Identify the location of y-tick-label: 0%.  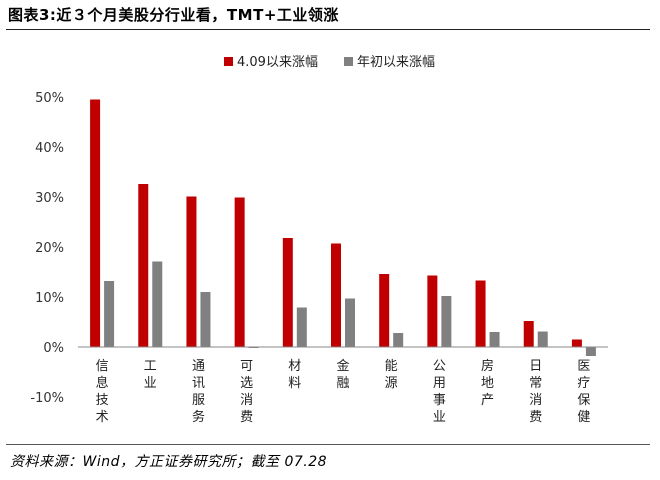
(53, 348).